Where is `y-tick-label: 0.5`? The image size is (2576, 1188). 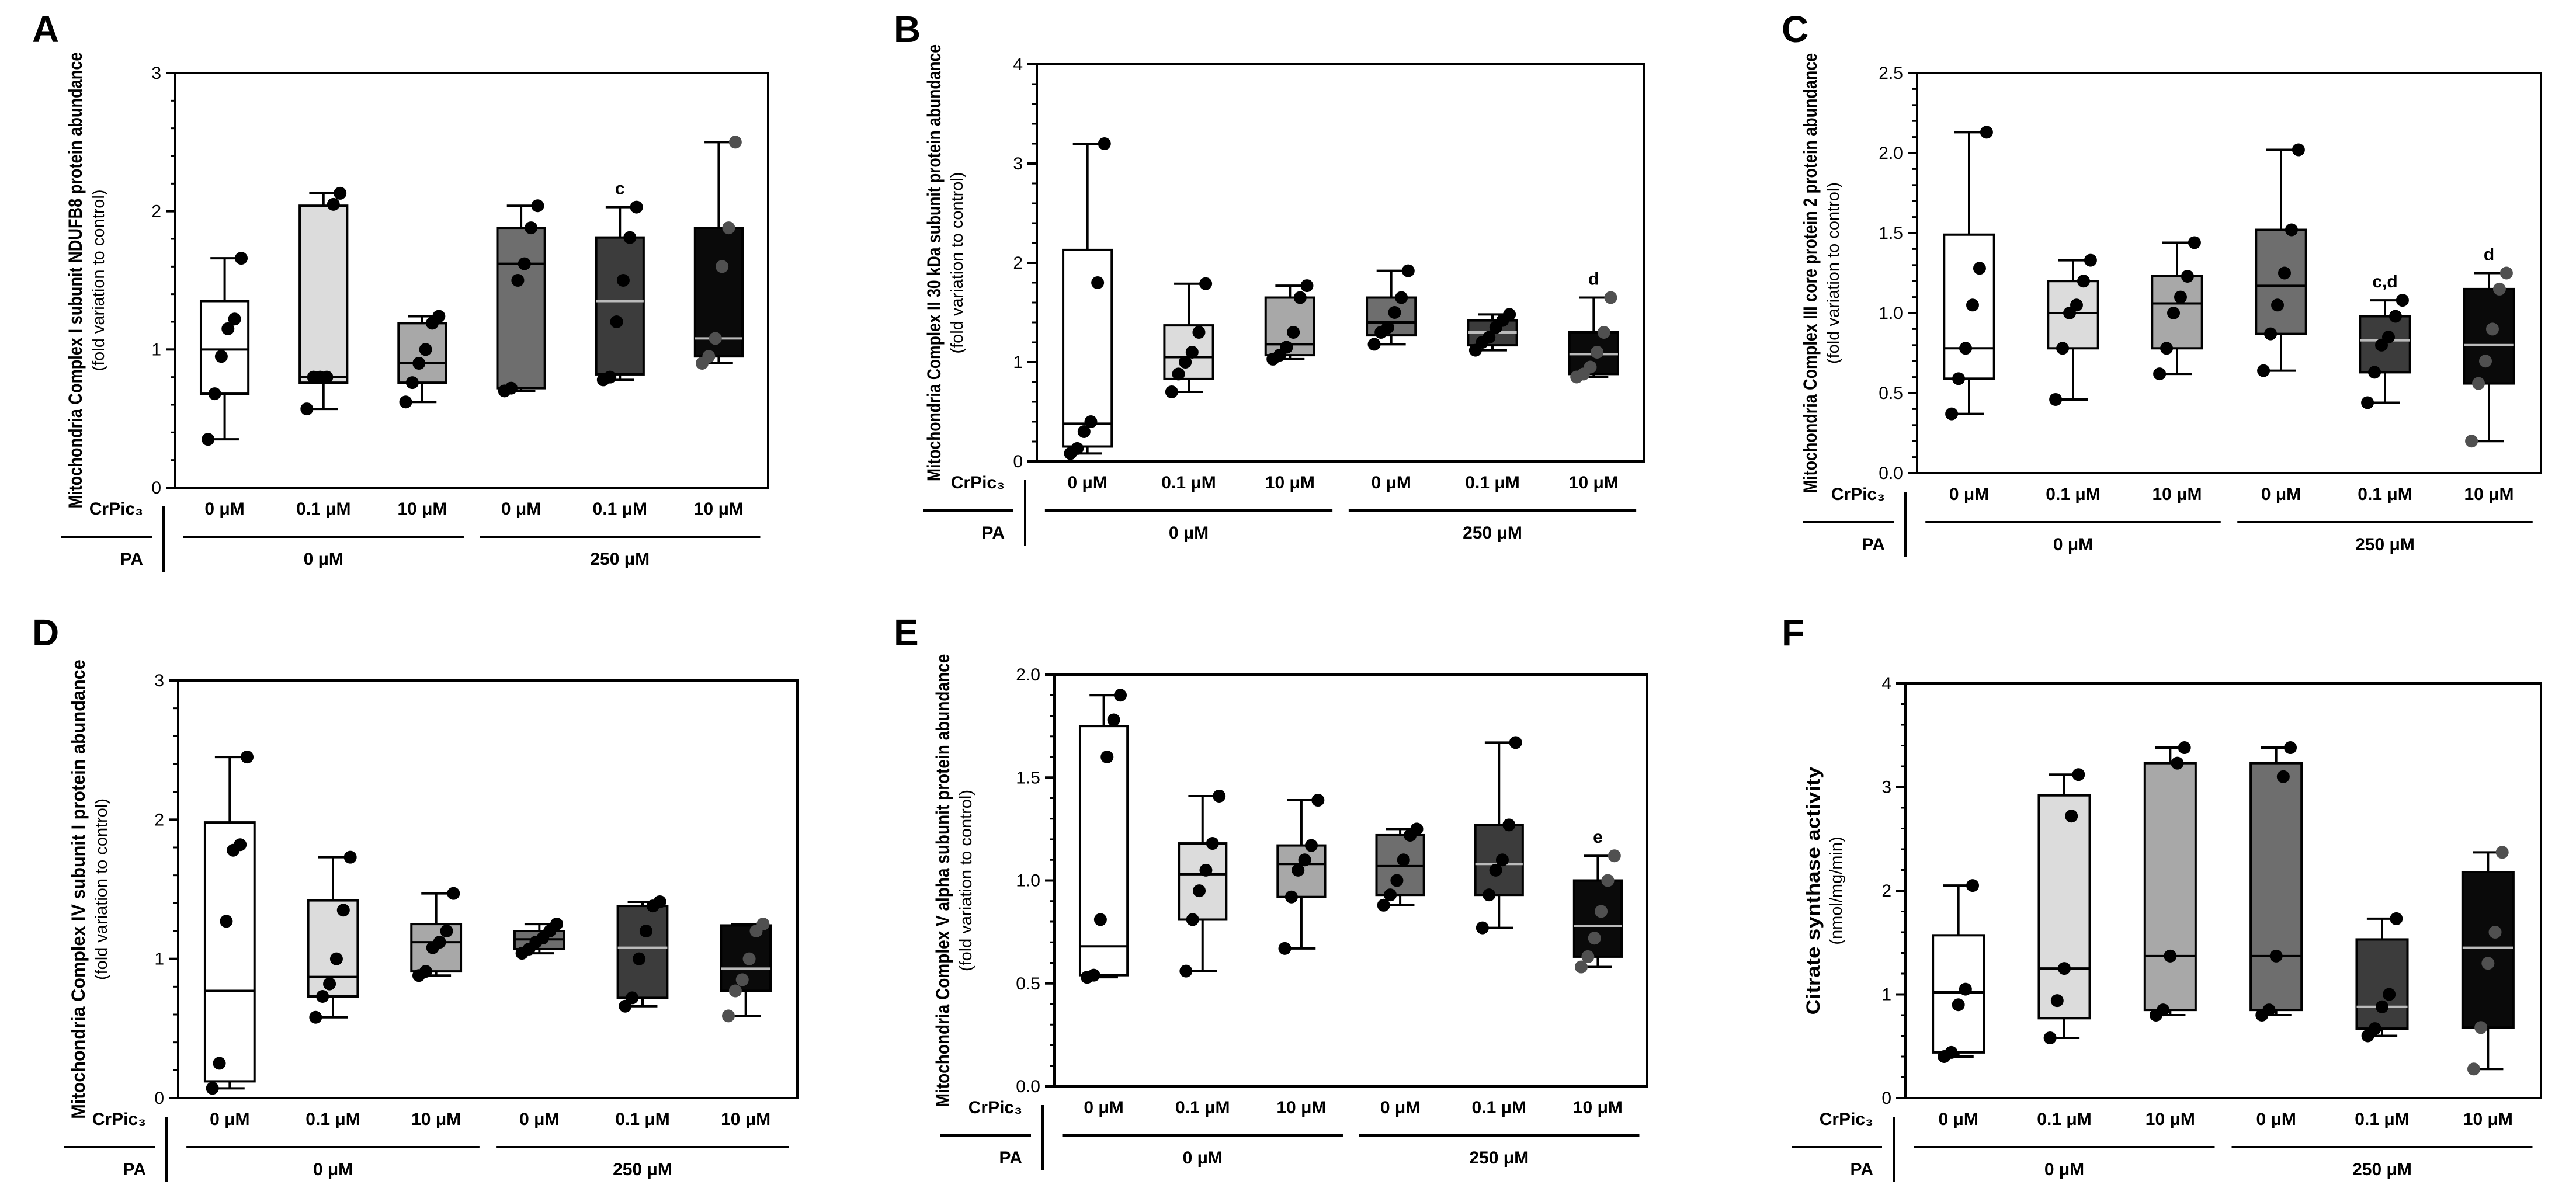
y-tick-label: 0.5 is located at coordinates (1891, 394).